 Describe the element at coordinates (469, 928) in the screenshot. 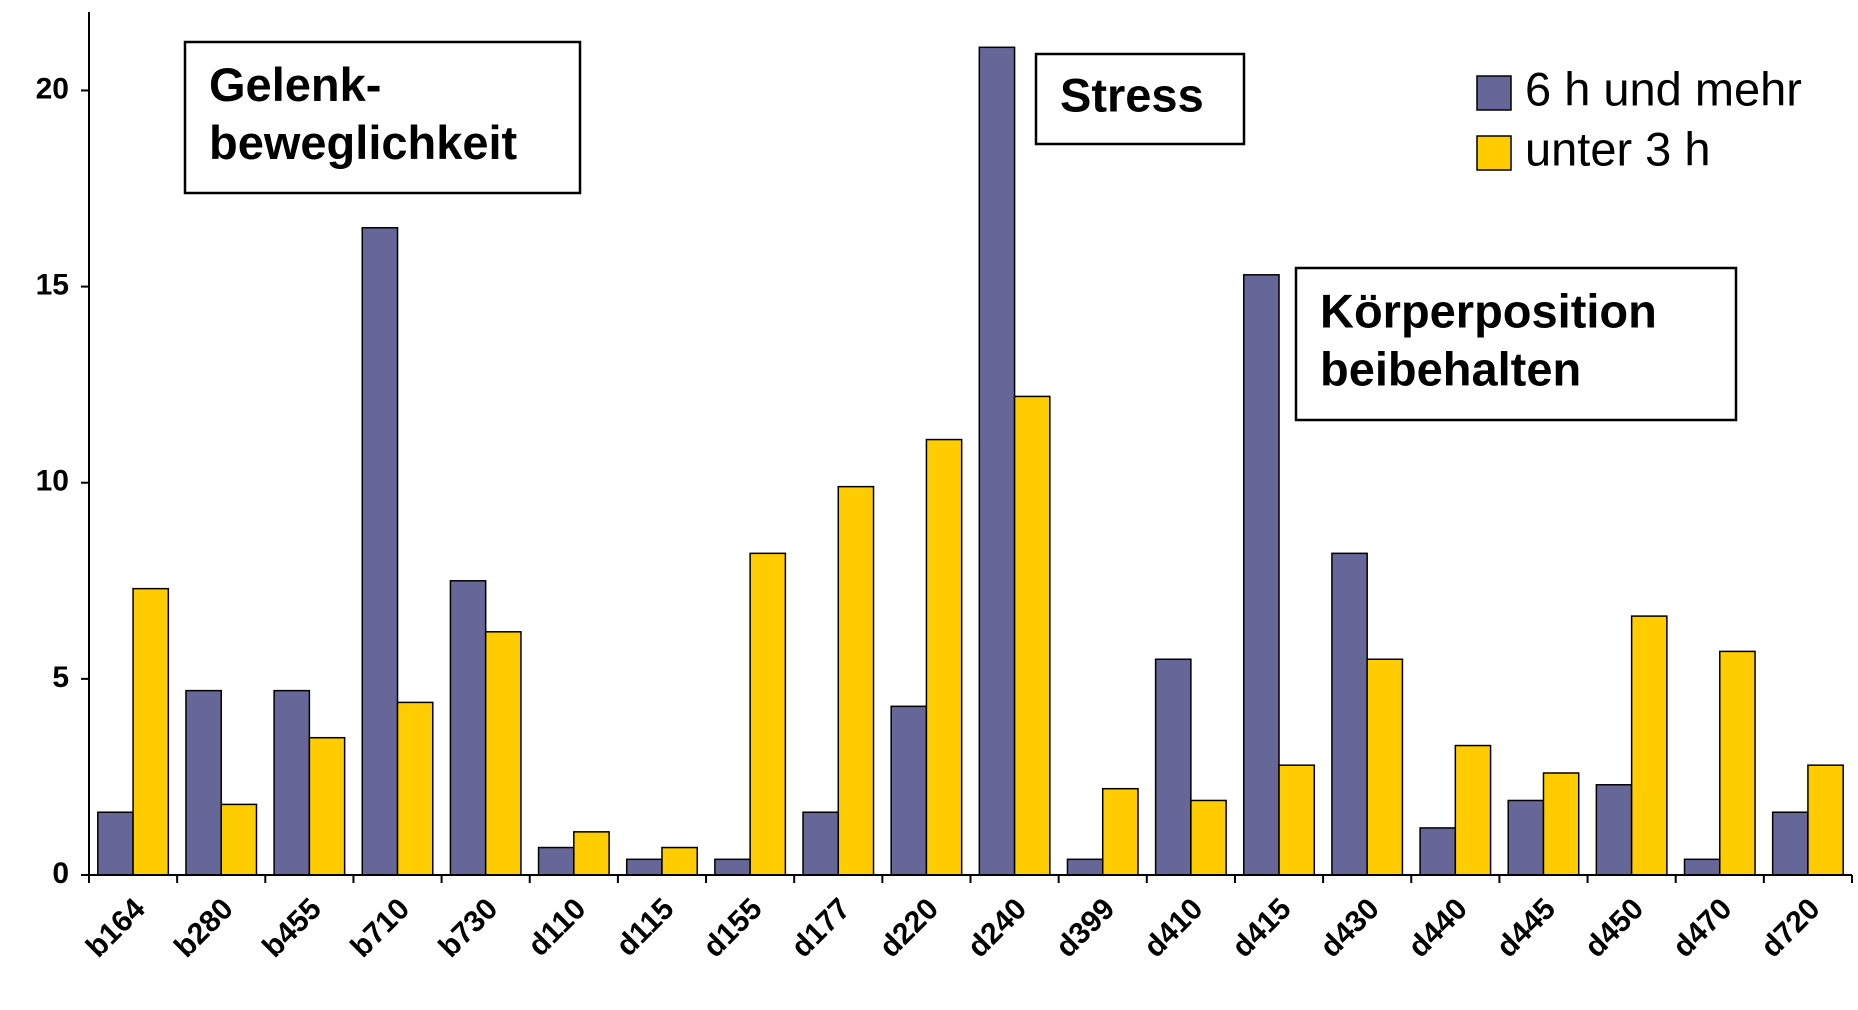

I see `x-tick-label: b730` at that location.